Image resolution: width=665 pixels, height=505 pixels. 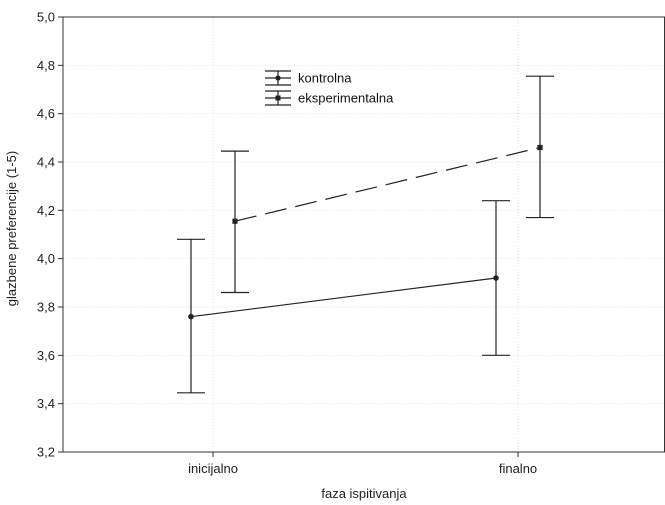 What do you see at coordinates (46, 65) in the screenshot?
I see `y-tick-label: 4,8` at bounding box center [46, 65].